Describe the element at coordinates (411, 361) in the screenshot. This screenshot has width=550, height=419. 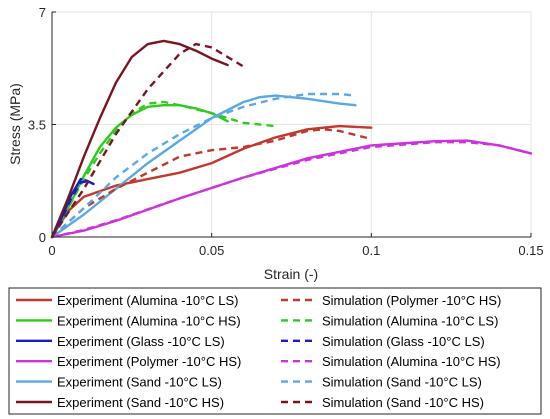
I see `legend-label-9: Simulation (Alumina -10°C HS)` at that location.